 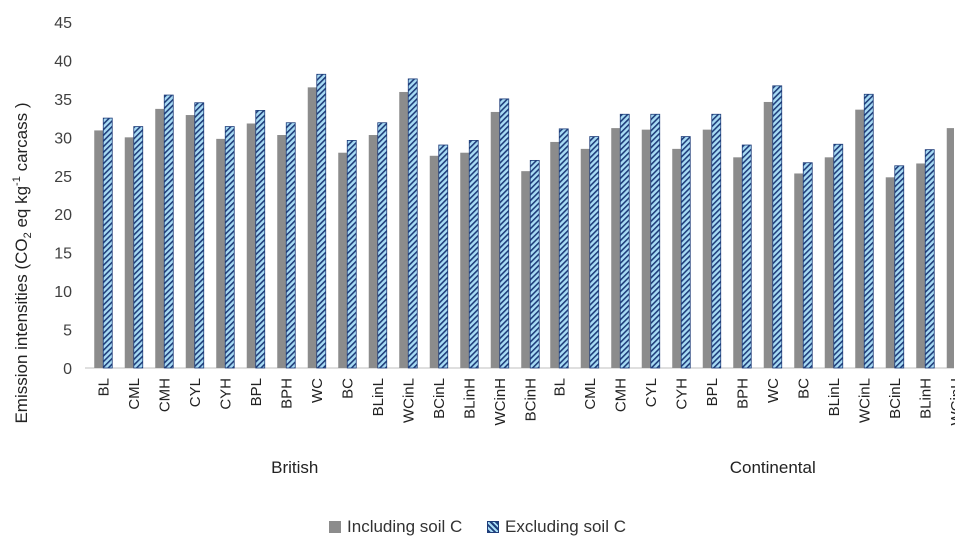 I want to click on bar-excluding-continental-BC, so click(x=807, y=265).